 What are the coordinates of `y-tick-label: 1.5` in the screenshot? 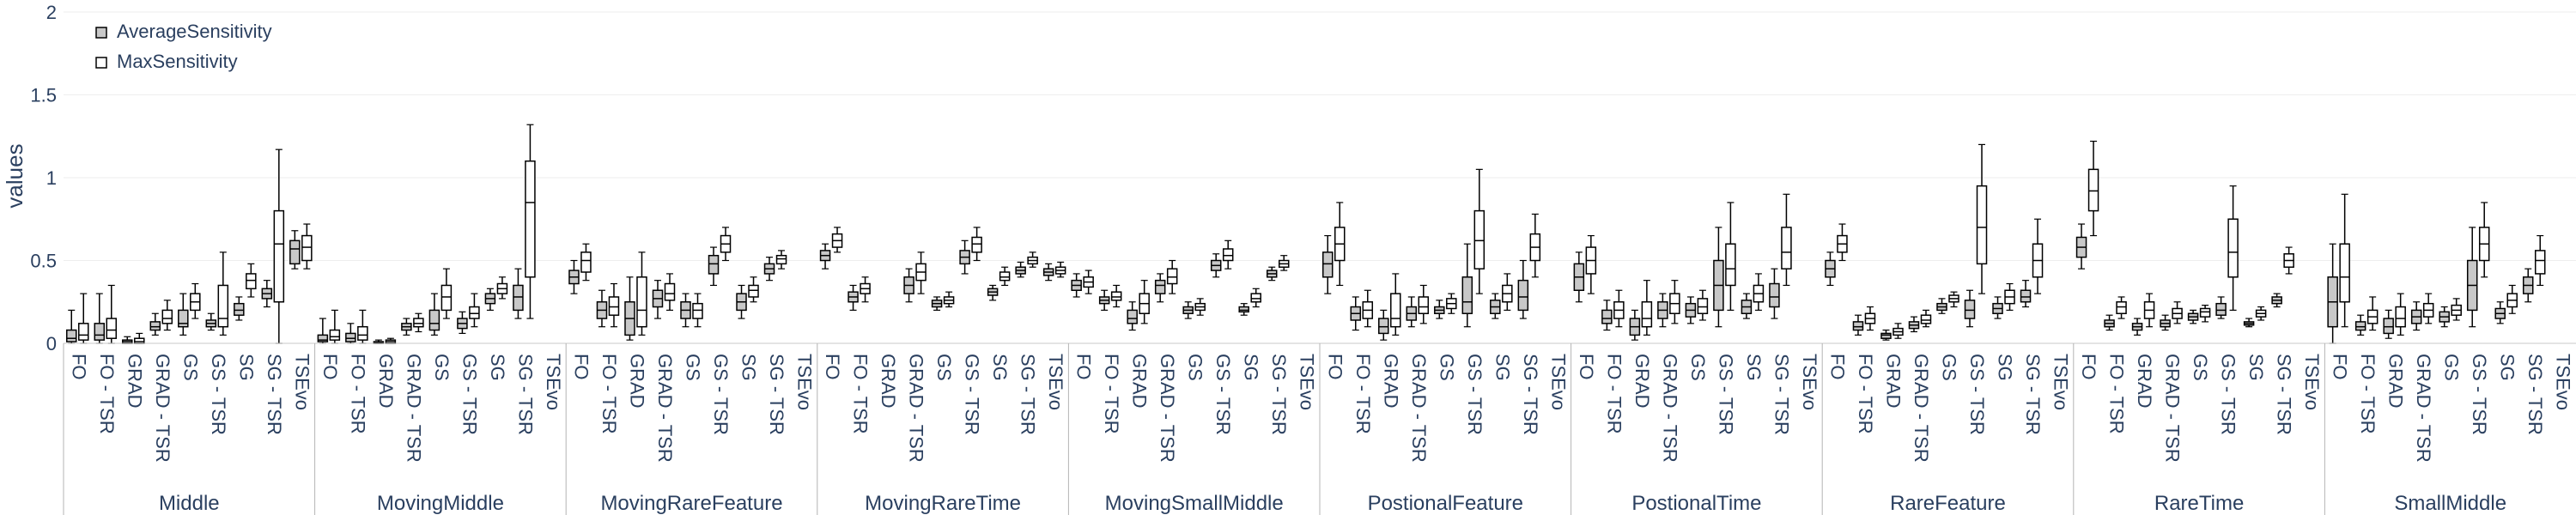 It's located at (44, 95).